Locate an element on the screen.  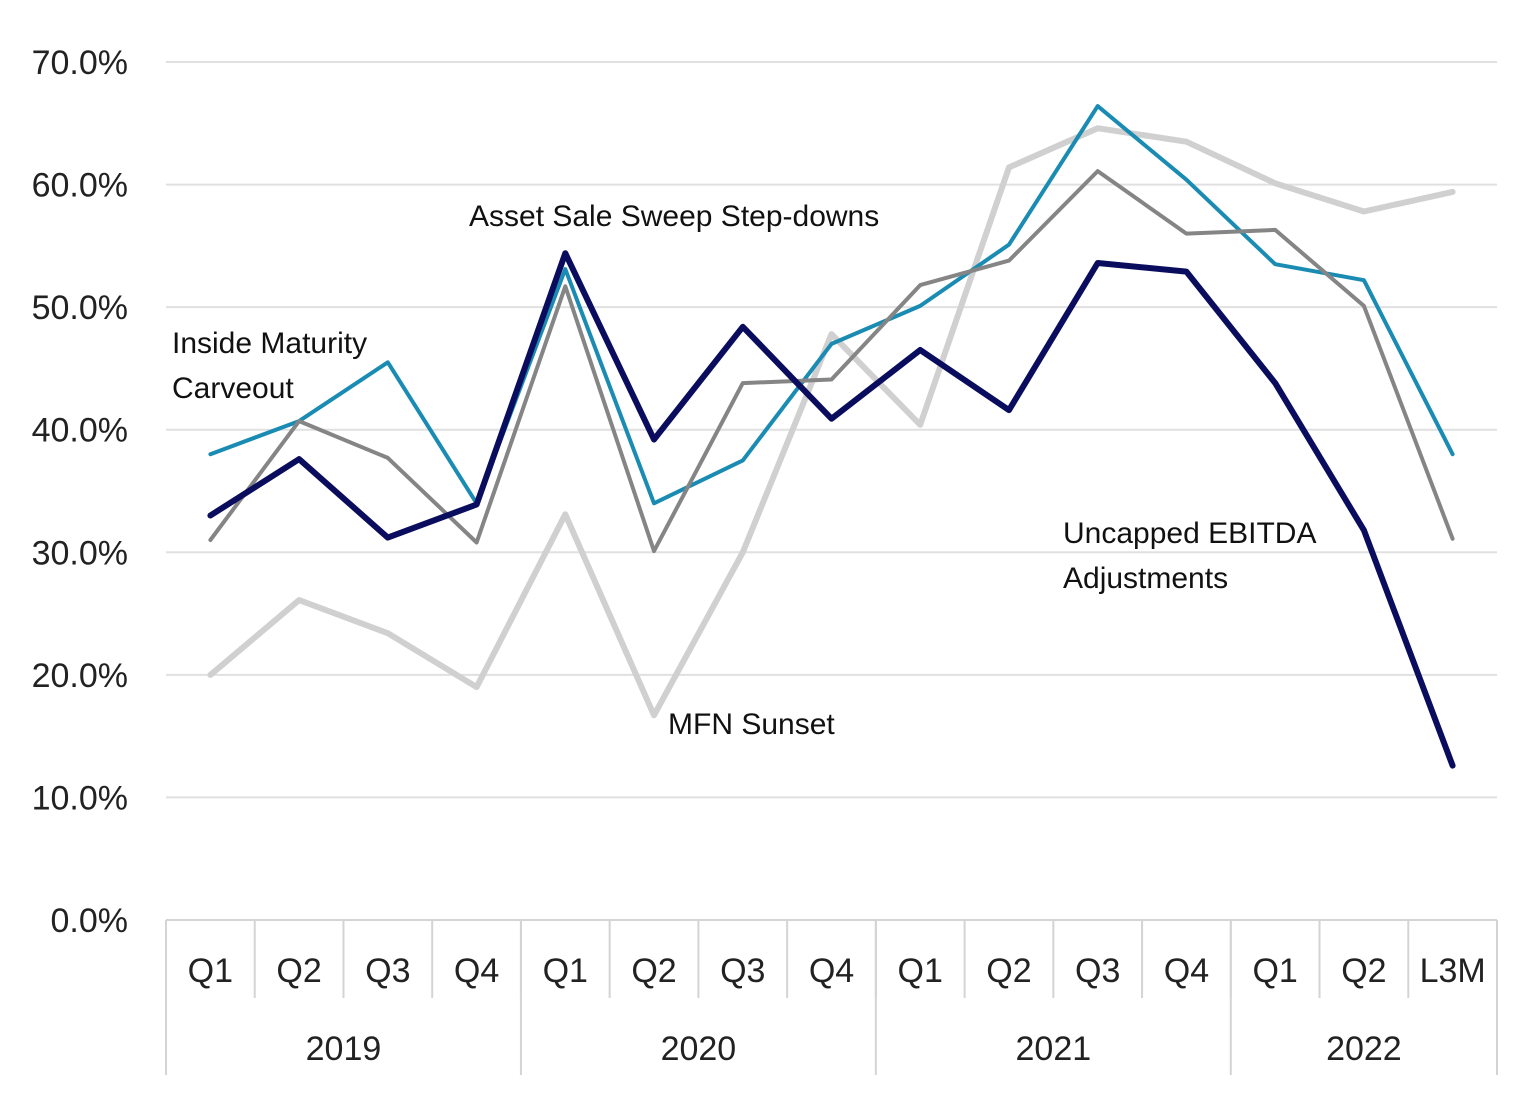
annotation-mfn-sunset: MFN Sunset is located at coordinates (751, 724).